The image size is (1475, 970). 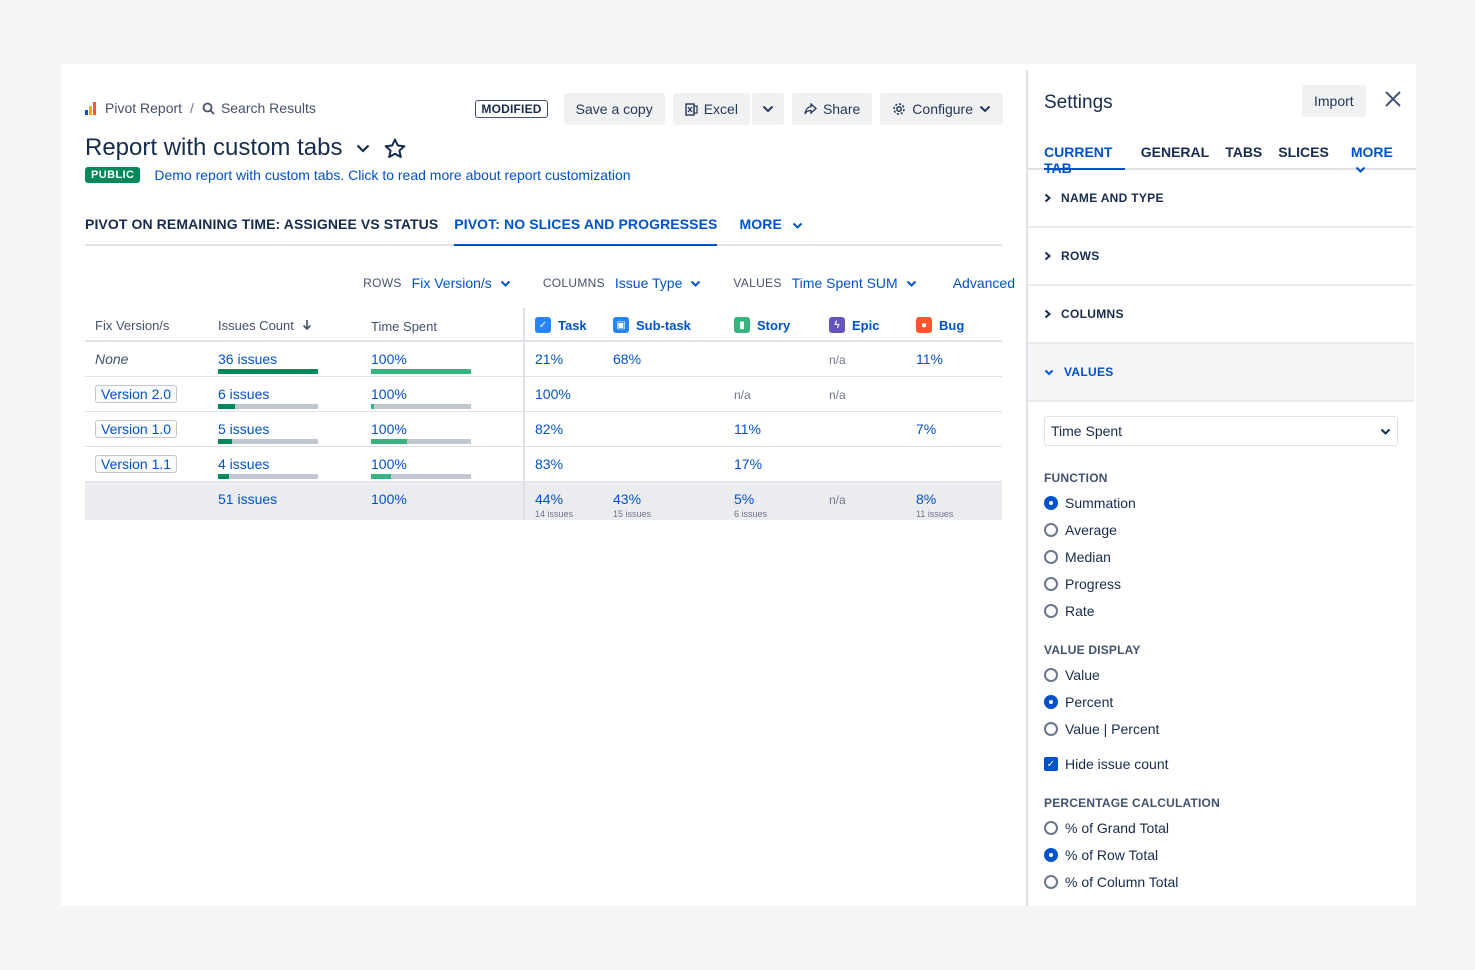 I want to click on columns-select: Issue Type, so click(x=658, y=283).